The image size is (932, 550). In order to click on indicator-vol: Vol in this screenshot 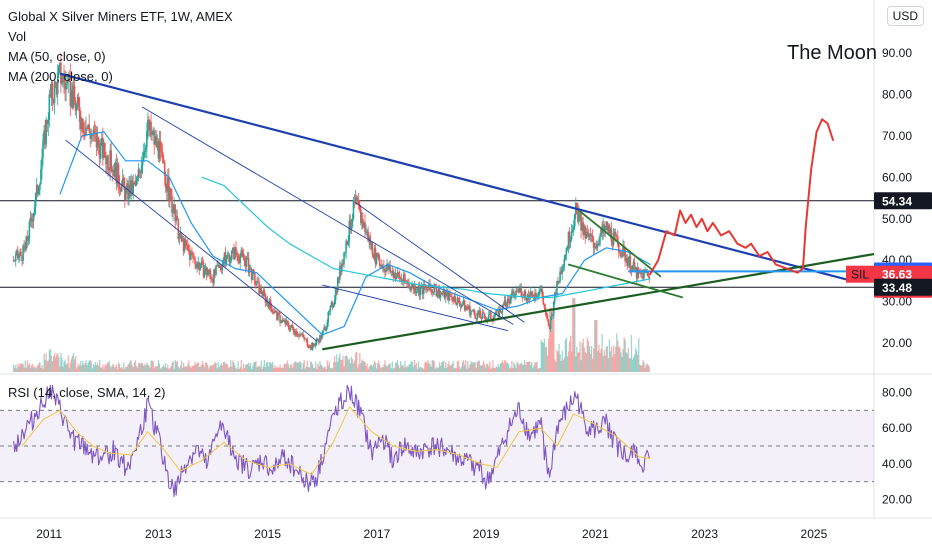, I will do `click(17, 36)`.